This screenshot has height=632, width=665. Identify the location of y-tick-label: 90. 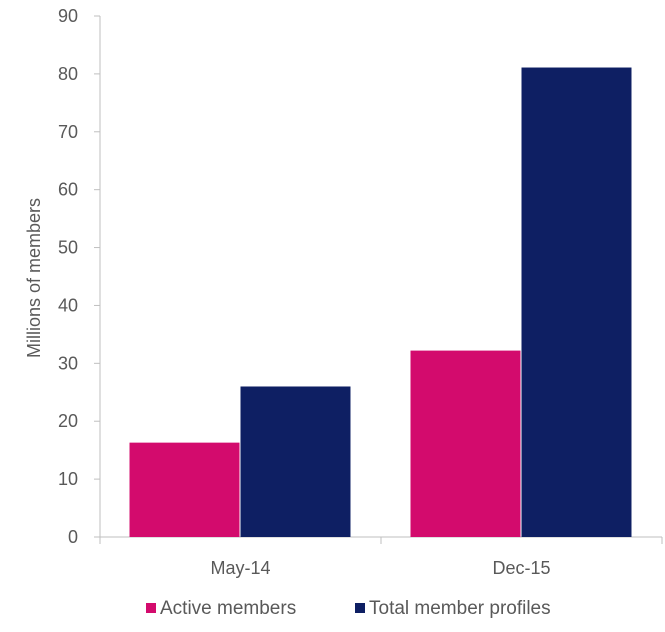
(68, 16).